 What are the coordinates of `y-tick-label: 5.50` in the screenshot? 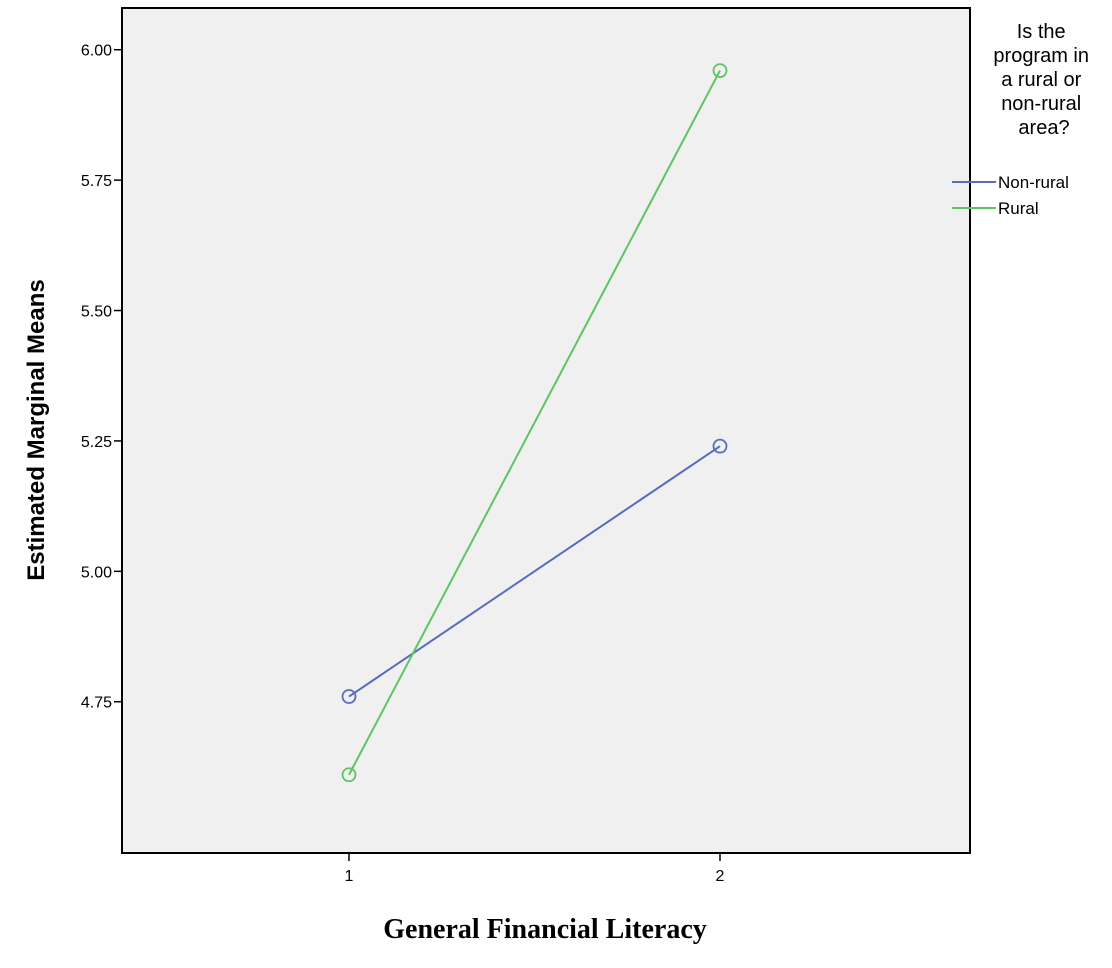 It's located at (96, 312).